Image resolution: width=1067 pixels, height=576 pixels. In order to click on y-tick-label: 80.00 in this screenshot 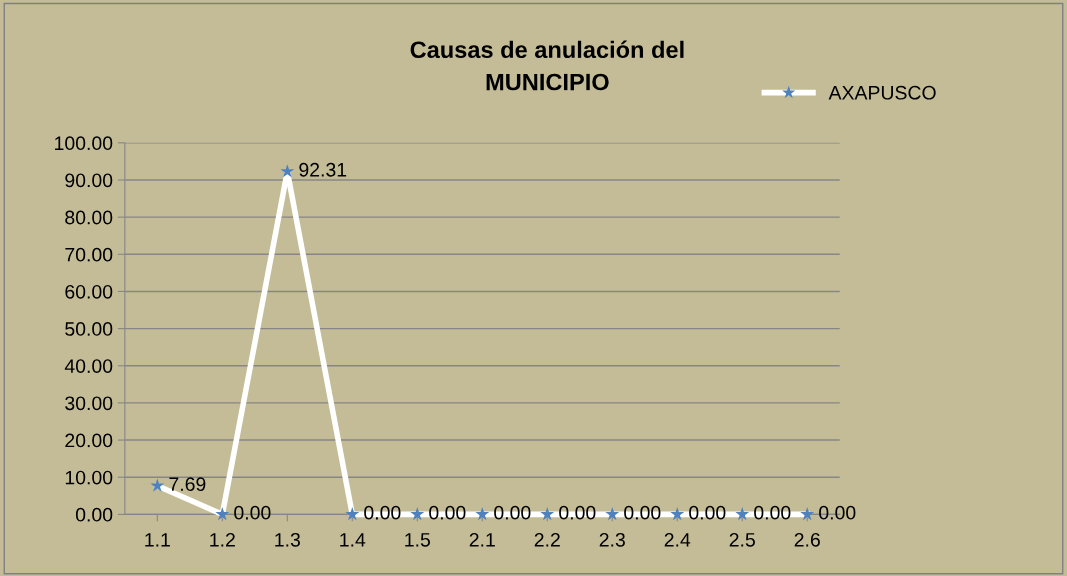, I will do `click(89, 217)`.